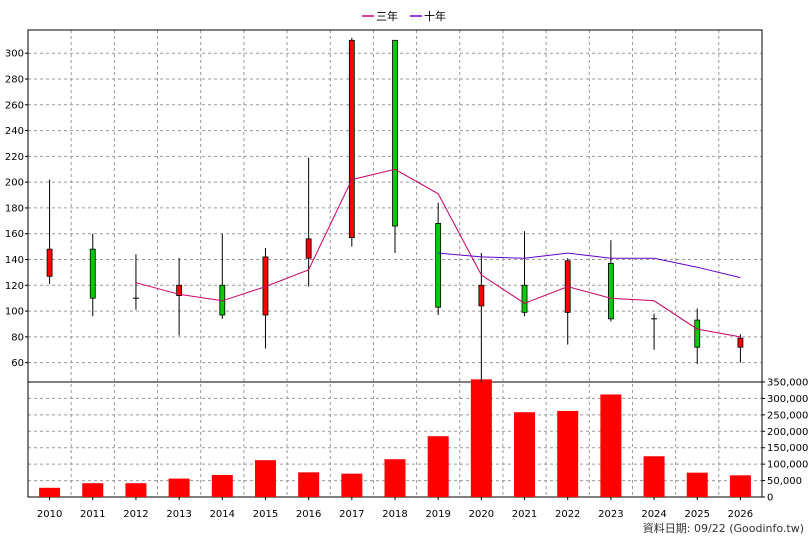 The width and height of the screenshot is (808, 544). I want to click on x-tick-label: 2018, so click(394, 514).